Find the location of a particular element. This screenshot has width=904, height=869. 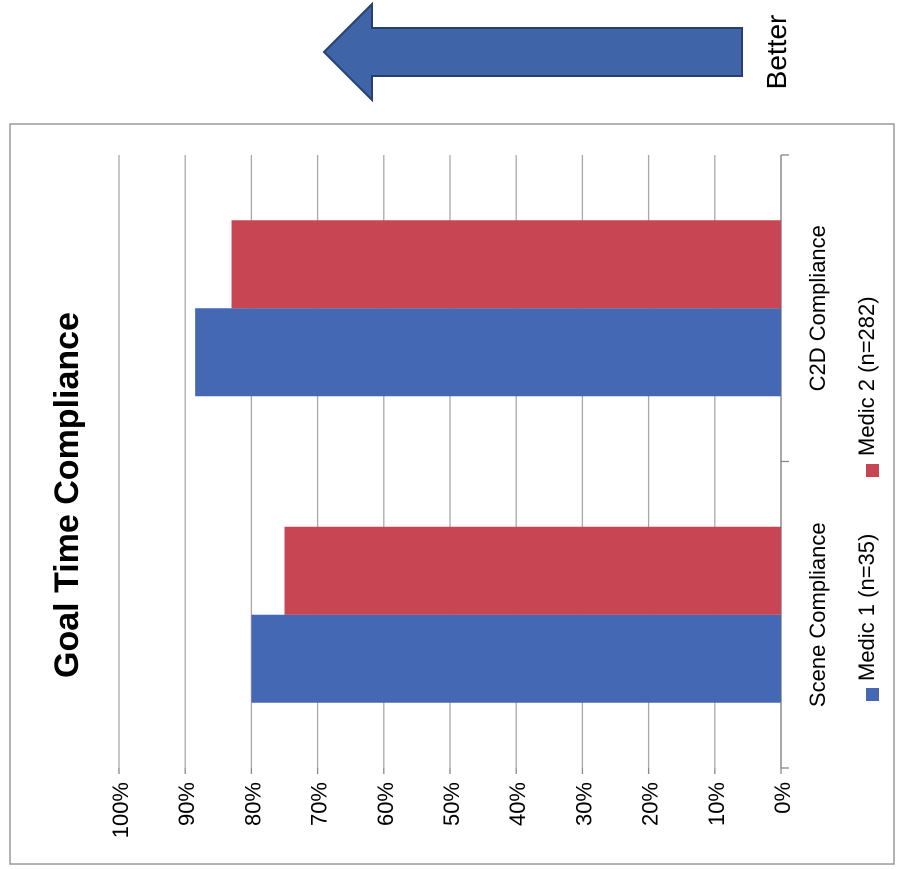

legend-label: Medic 2 (n=282) is located at coordinates (866, 376).